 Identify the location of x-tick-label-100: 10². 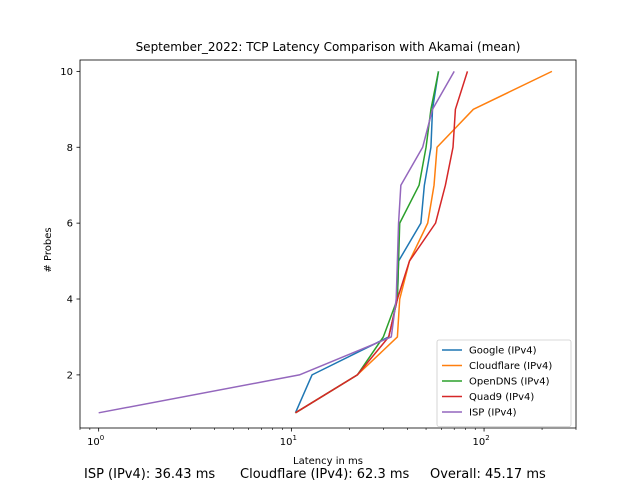
(480, 441).